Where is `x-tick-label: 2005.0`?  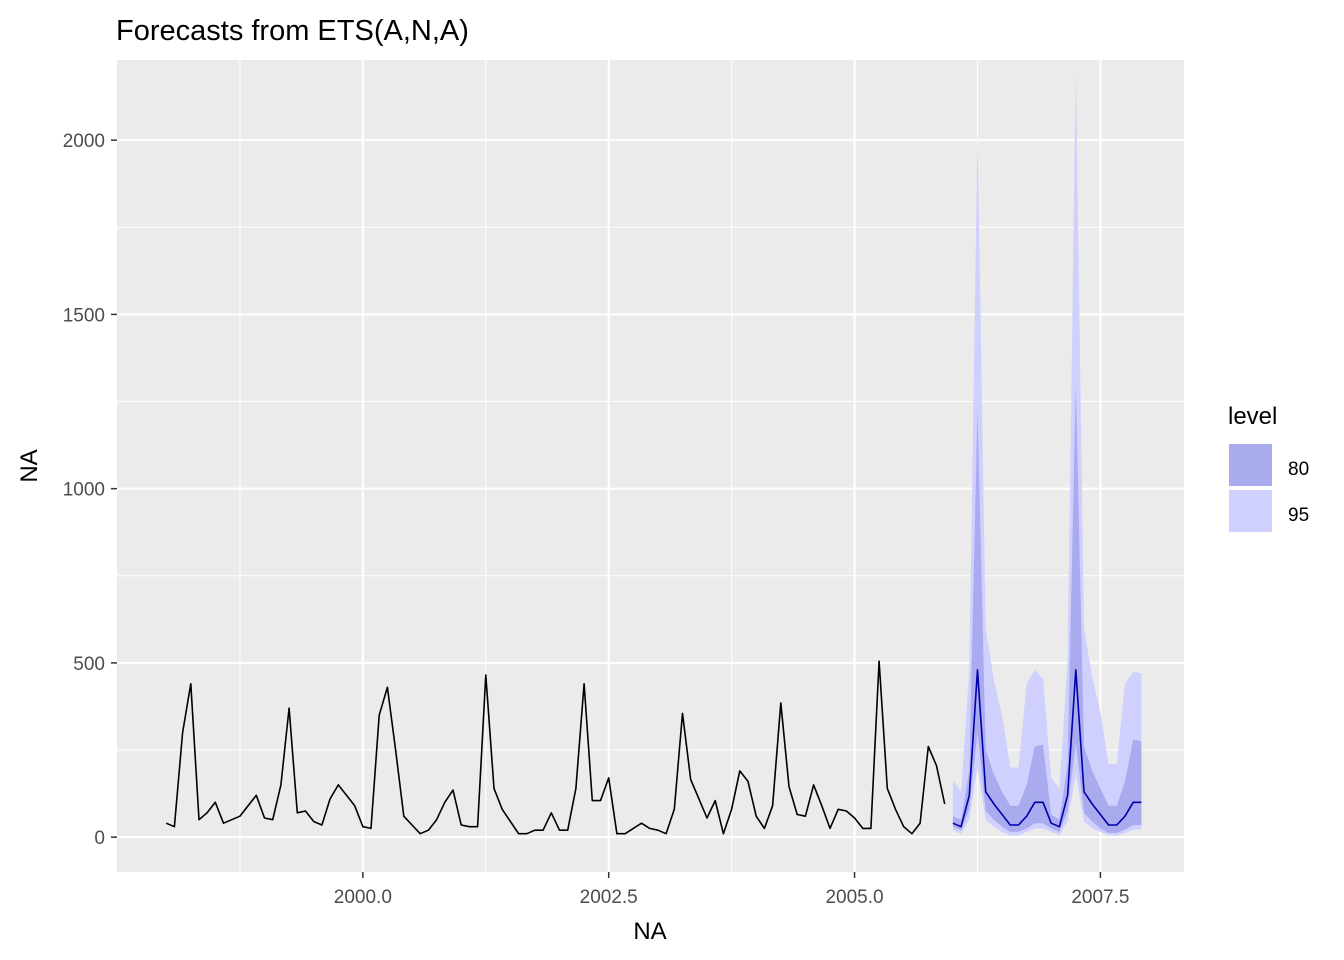 x-tick-label: 2005.0 is located at coordinates (854, 897).